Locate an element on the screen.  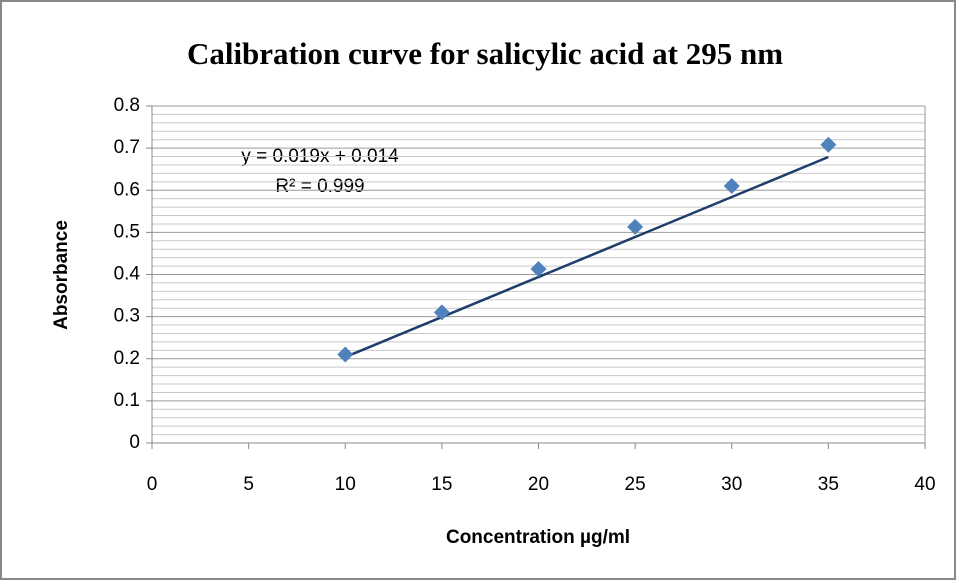
x-tick-label: 35 is located at coordinates (828, 484).